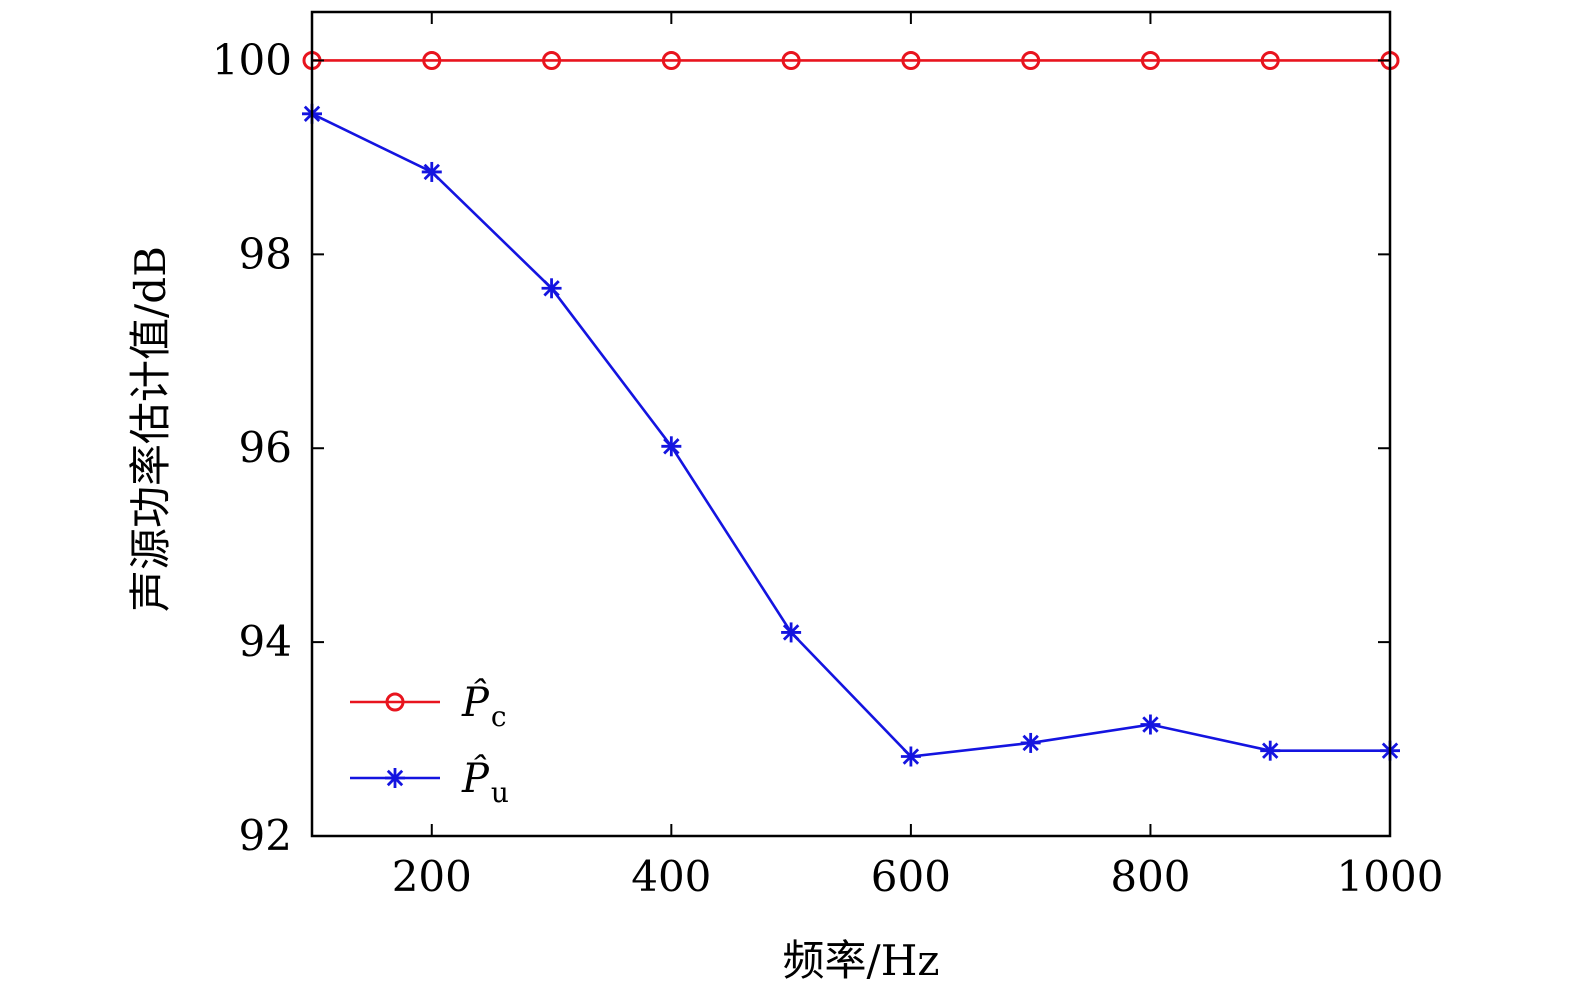 The height and width of the screenshot is (1008, 1575). Describe the element at coordinates (265, 641) in the screenshot. I see `y-tick-label: 94` at that location.